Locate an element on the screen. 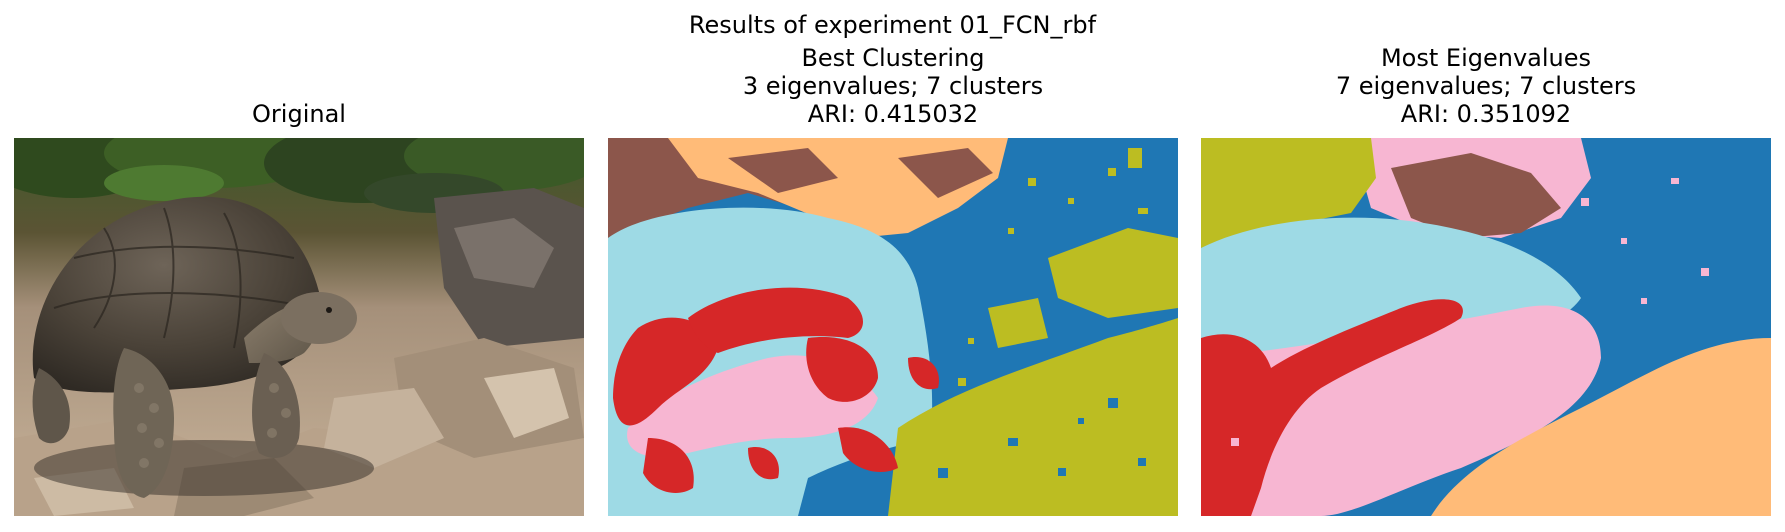  panel-title-line: ARI: 0.415032 is located at coordinates (893, 114).